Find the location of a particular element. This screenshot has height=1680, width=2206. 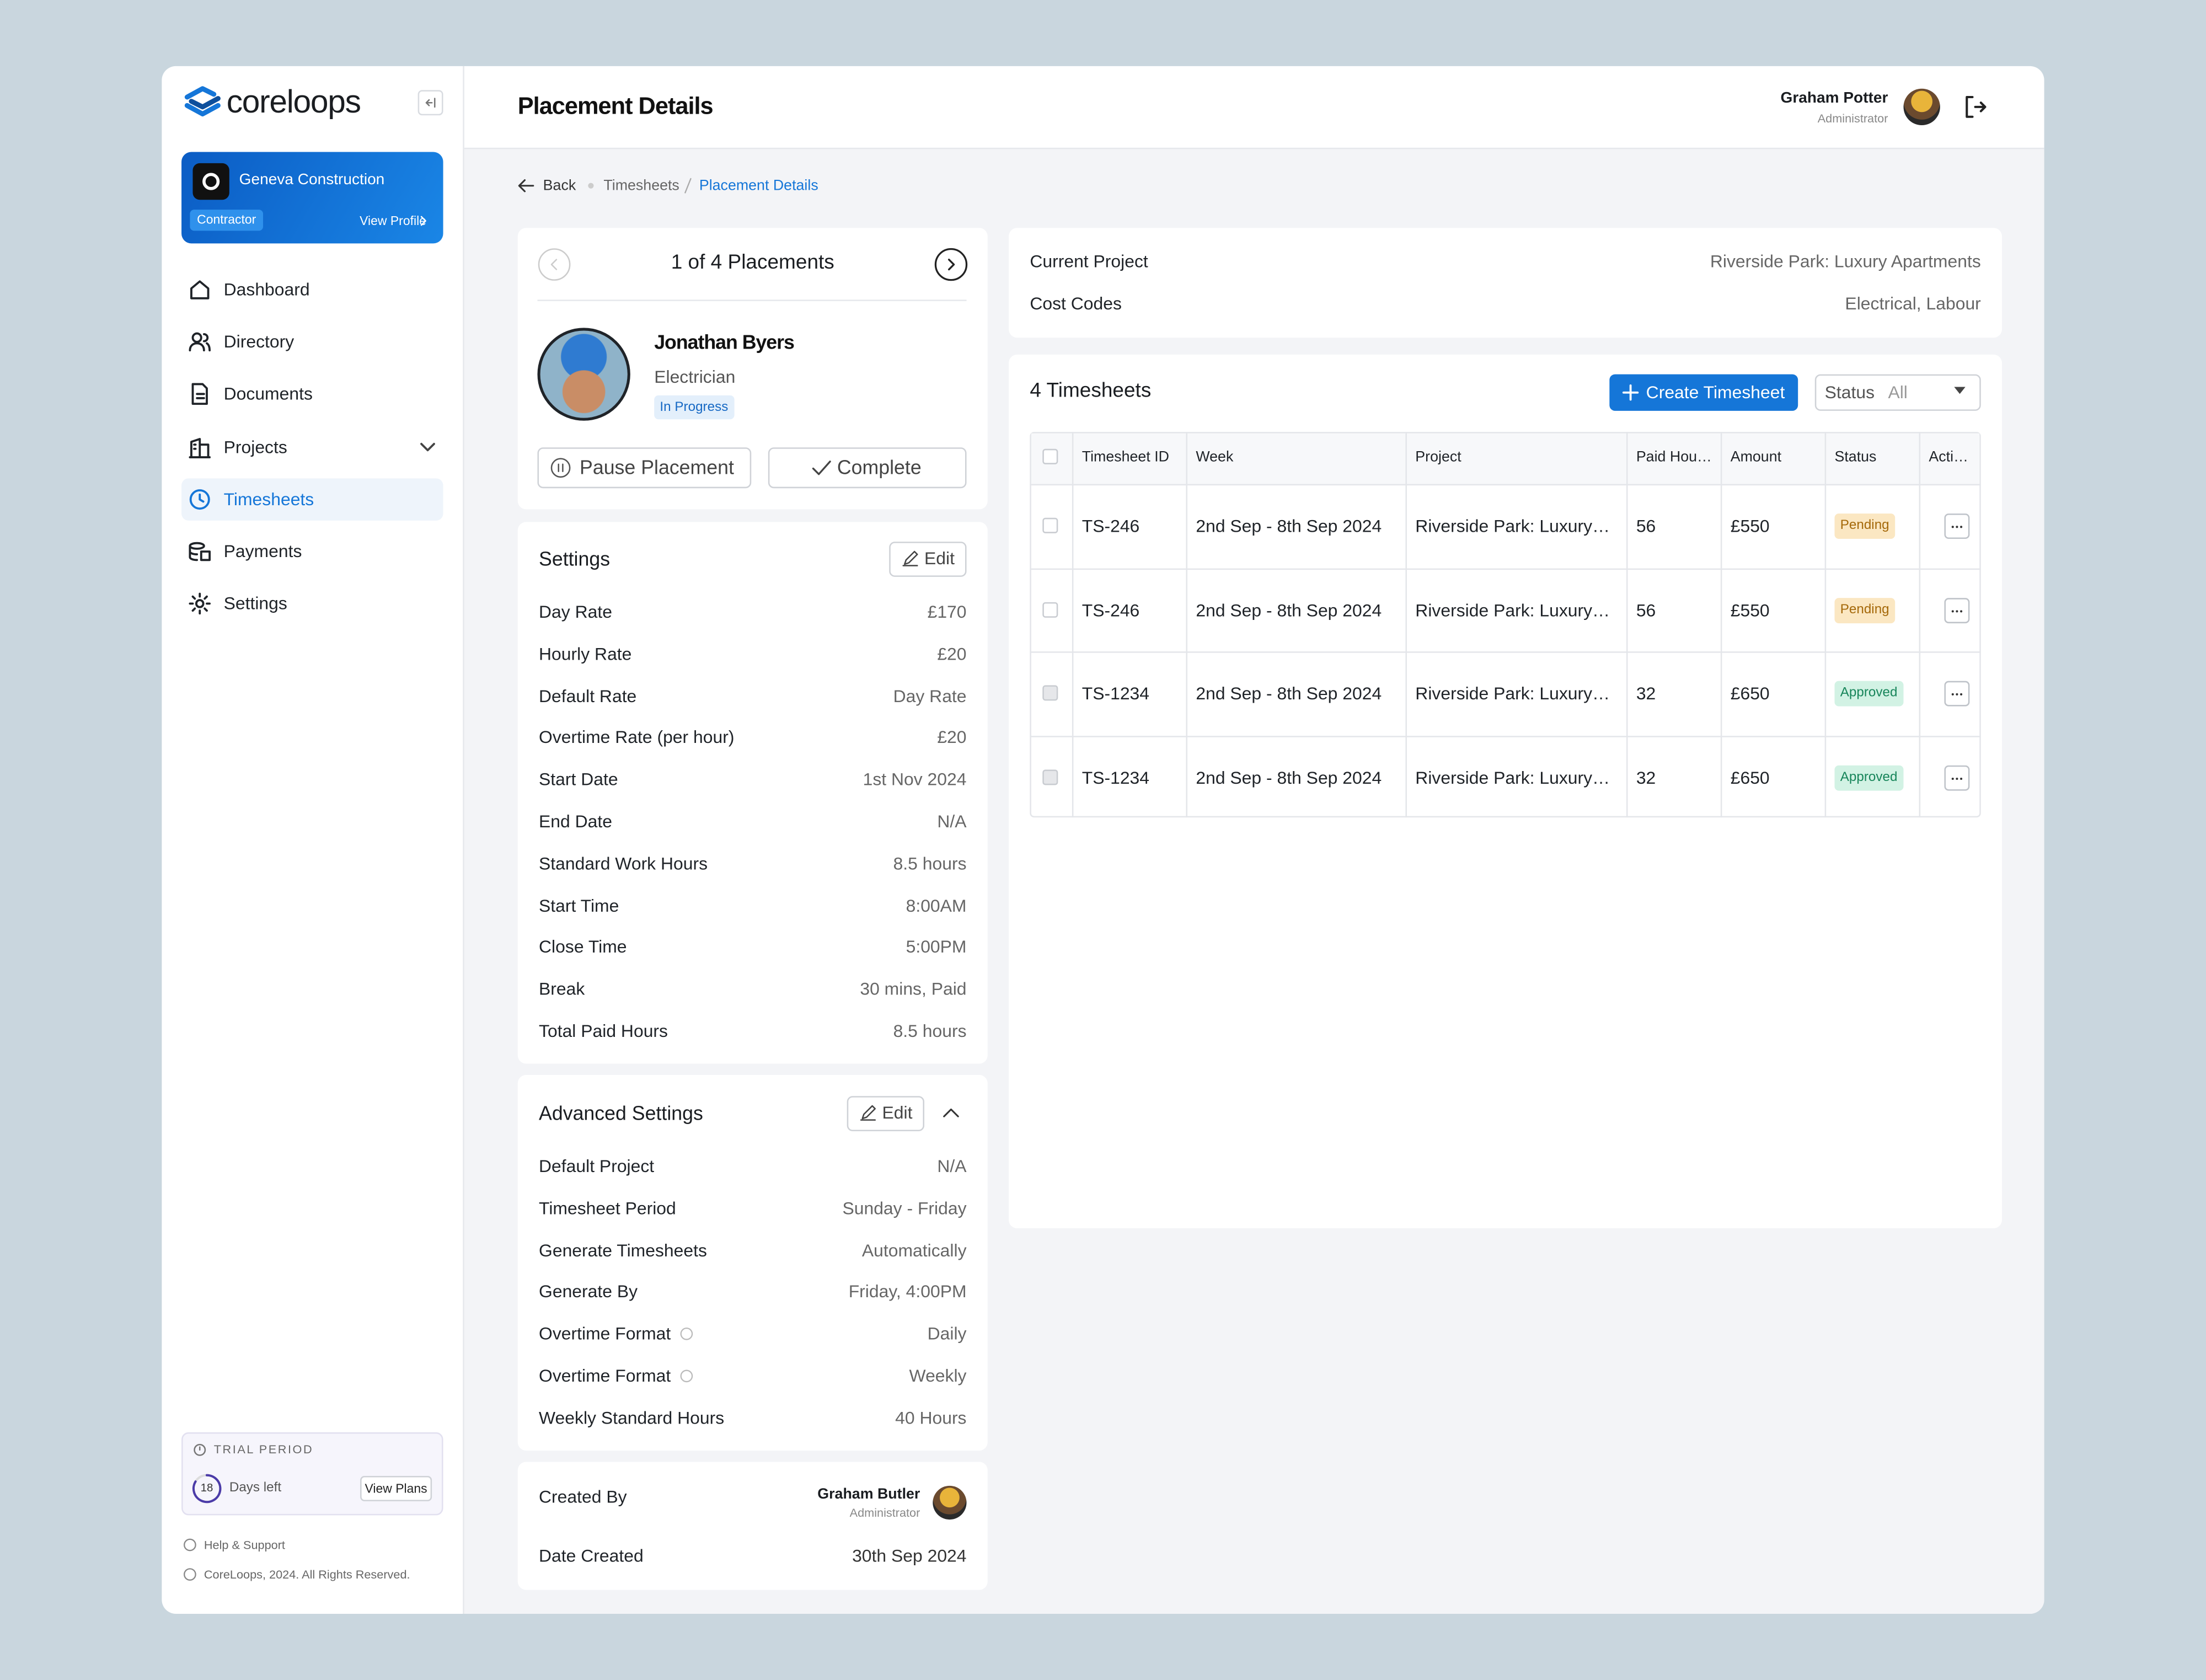

nav-active-bg is located at coordinates (312, 499).